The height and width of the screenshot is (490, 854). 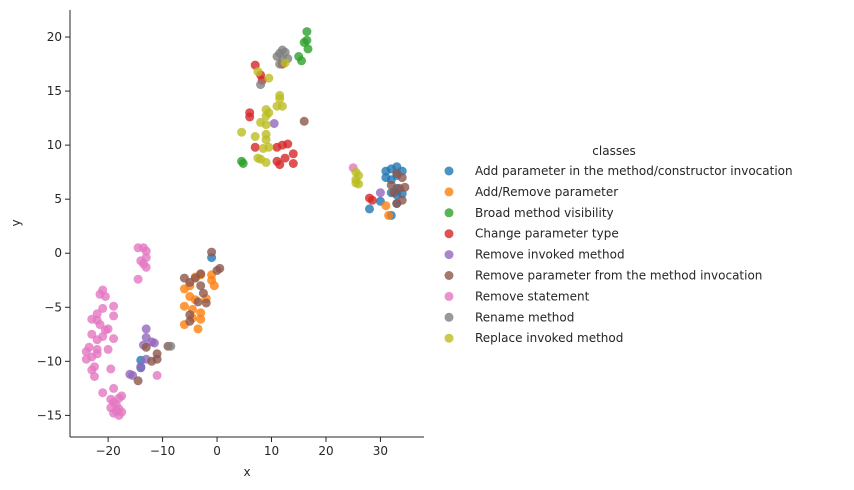 I want to click on x-tick-label: 20, so click(x=325, y=451).